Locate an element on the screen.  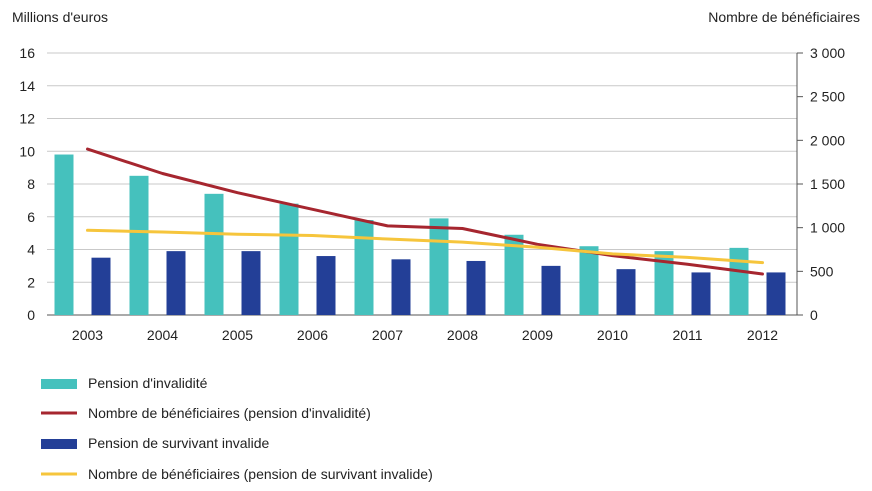
left-tick-label: 16 is located at coordinates (27, 53).